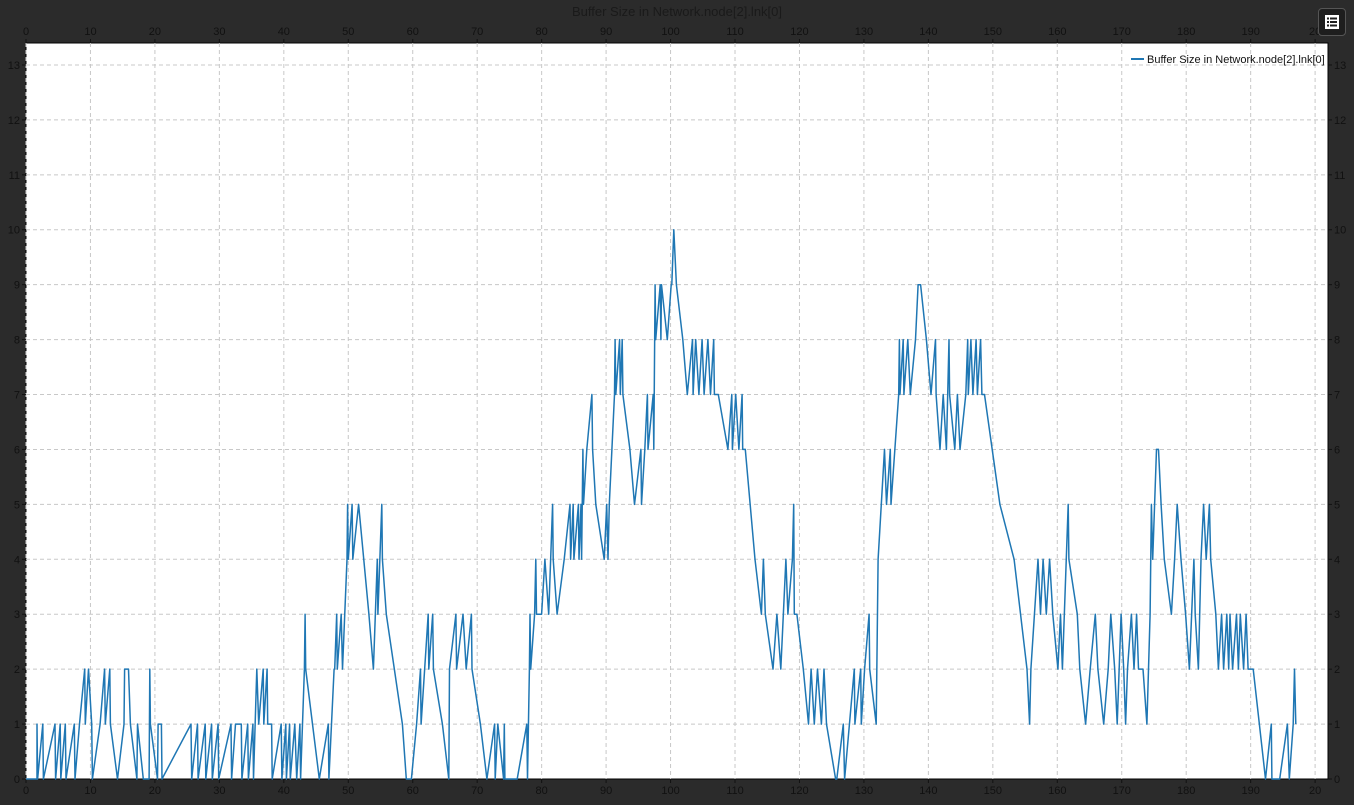 The height and width of the screenshot is (805, 1354). I want to click on y-tick-label-right: 8, so click(1337, 341).